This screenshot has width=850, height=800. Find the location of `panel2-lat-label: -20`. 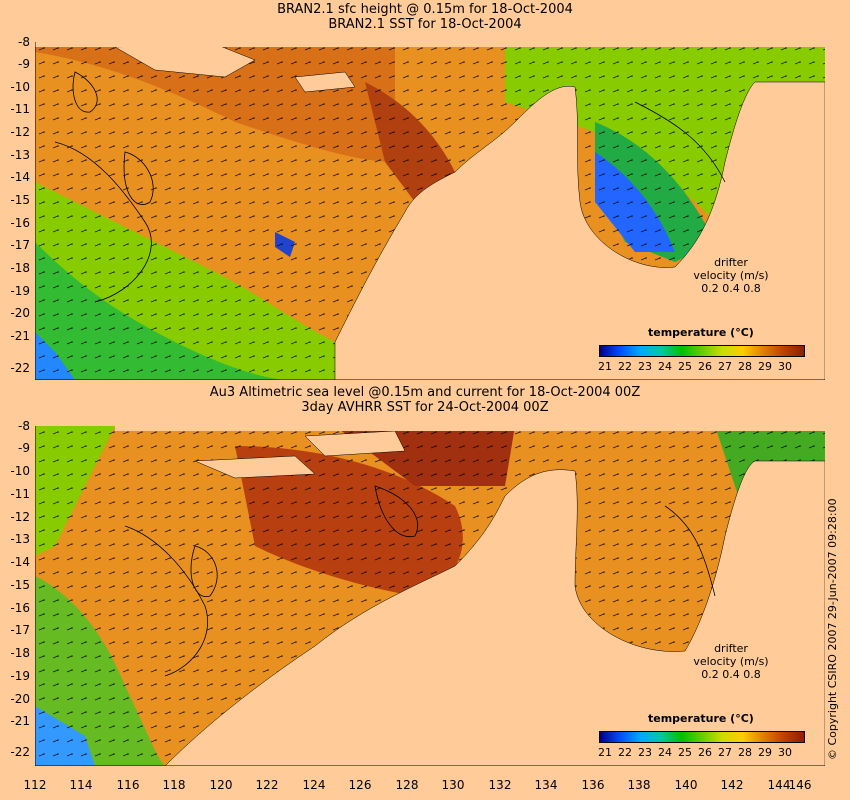

panel2-lat-label: -20 is located at coordinates (20, 699).